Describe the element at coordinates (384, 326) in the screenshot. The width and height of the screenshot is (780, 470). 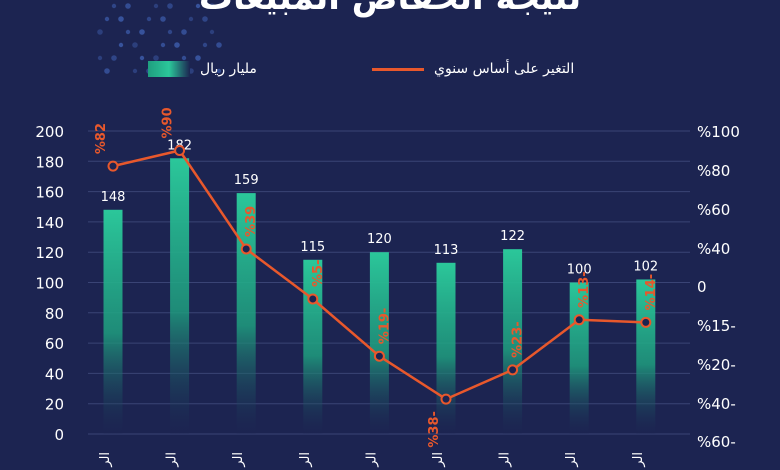
I see `pct-label: %19-` at that location.